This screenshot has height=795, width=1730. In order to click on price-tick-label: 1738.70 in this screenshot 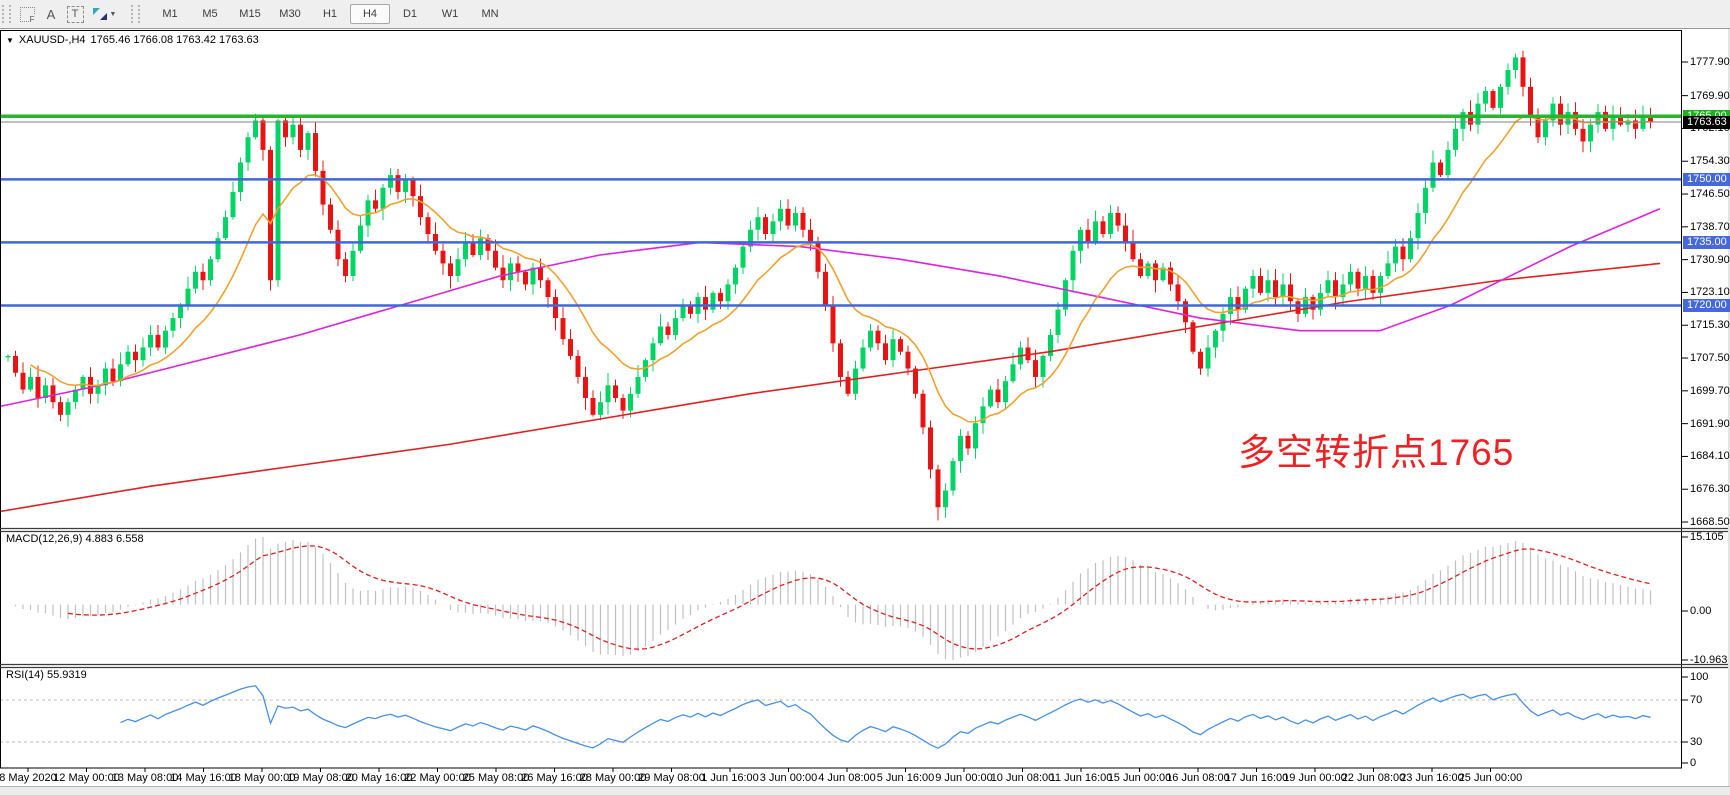, I will do `click(1710, 226)`.